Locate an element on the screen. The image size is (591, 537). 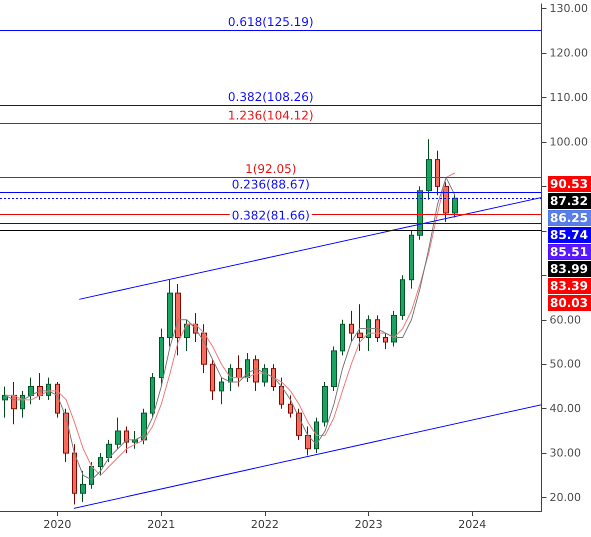
y-tick-label: 20.00 is located at coordinates (566, 497).